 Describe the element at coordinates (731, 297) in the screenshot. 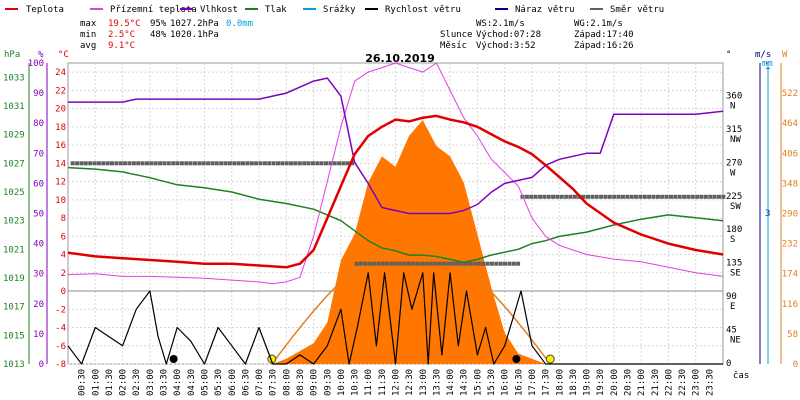

I see `direction-tick-2: 90` at that location.